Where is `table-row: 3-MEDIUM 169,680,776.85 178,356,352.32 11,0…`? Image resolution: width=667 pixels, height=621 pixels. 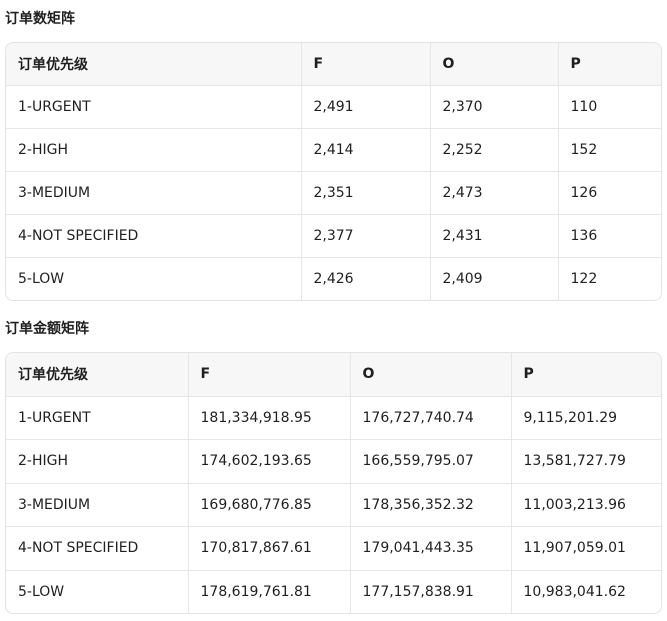 table-row: 3-MEDIUM 169,680,776.85 178,356,352.32 11,0… is located at coordinates (333, 505).